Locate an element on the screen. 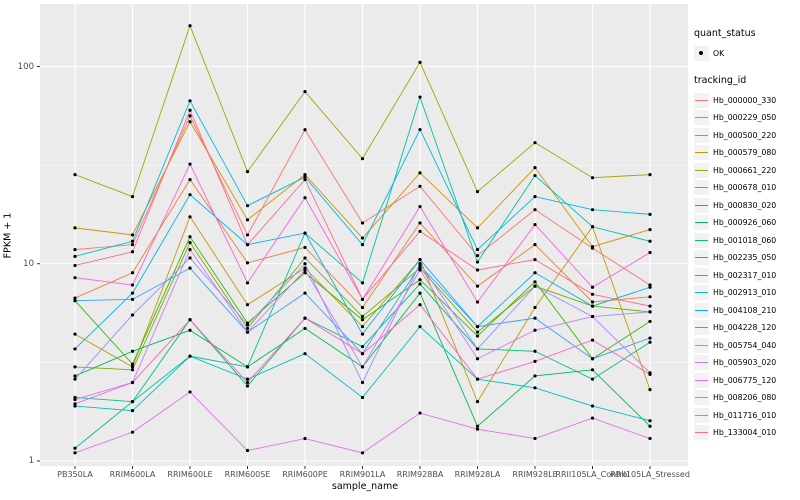 The width and height of the screenshot is (800, 500). y-tick-label: 100 is located at coordinates (25, 66).